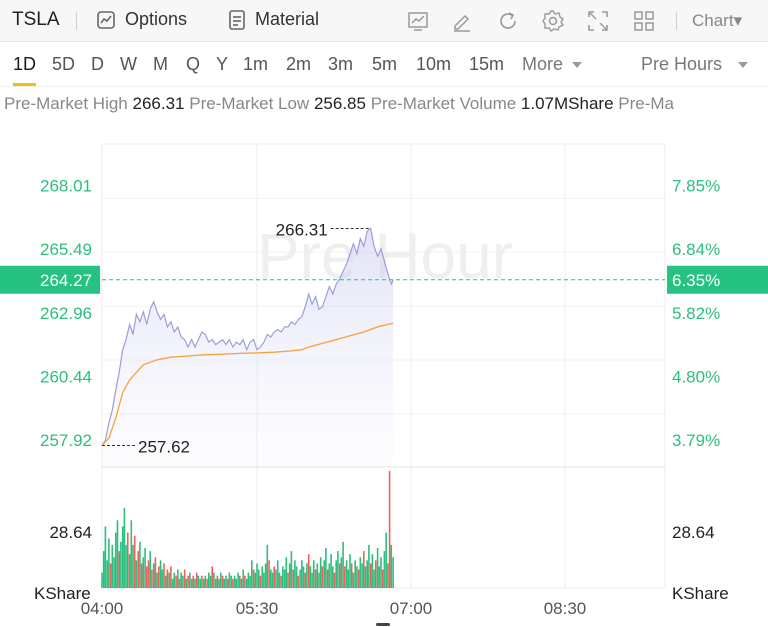 The height and width of the screenshot is (627, 768). I want to click on volume-tick-left: 28.64, so click(70, 532).